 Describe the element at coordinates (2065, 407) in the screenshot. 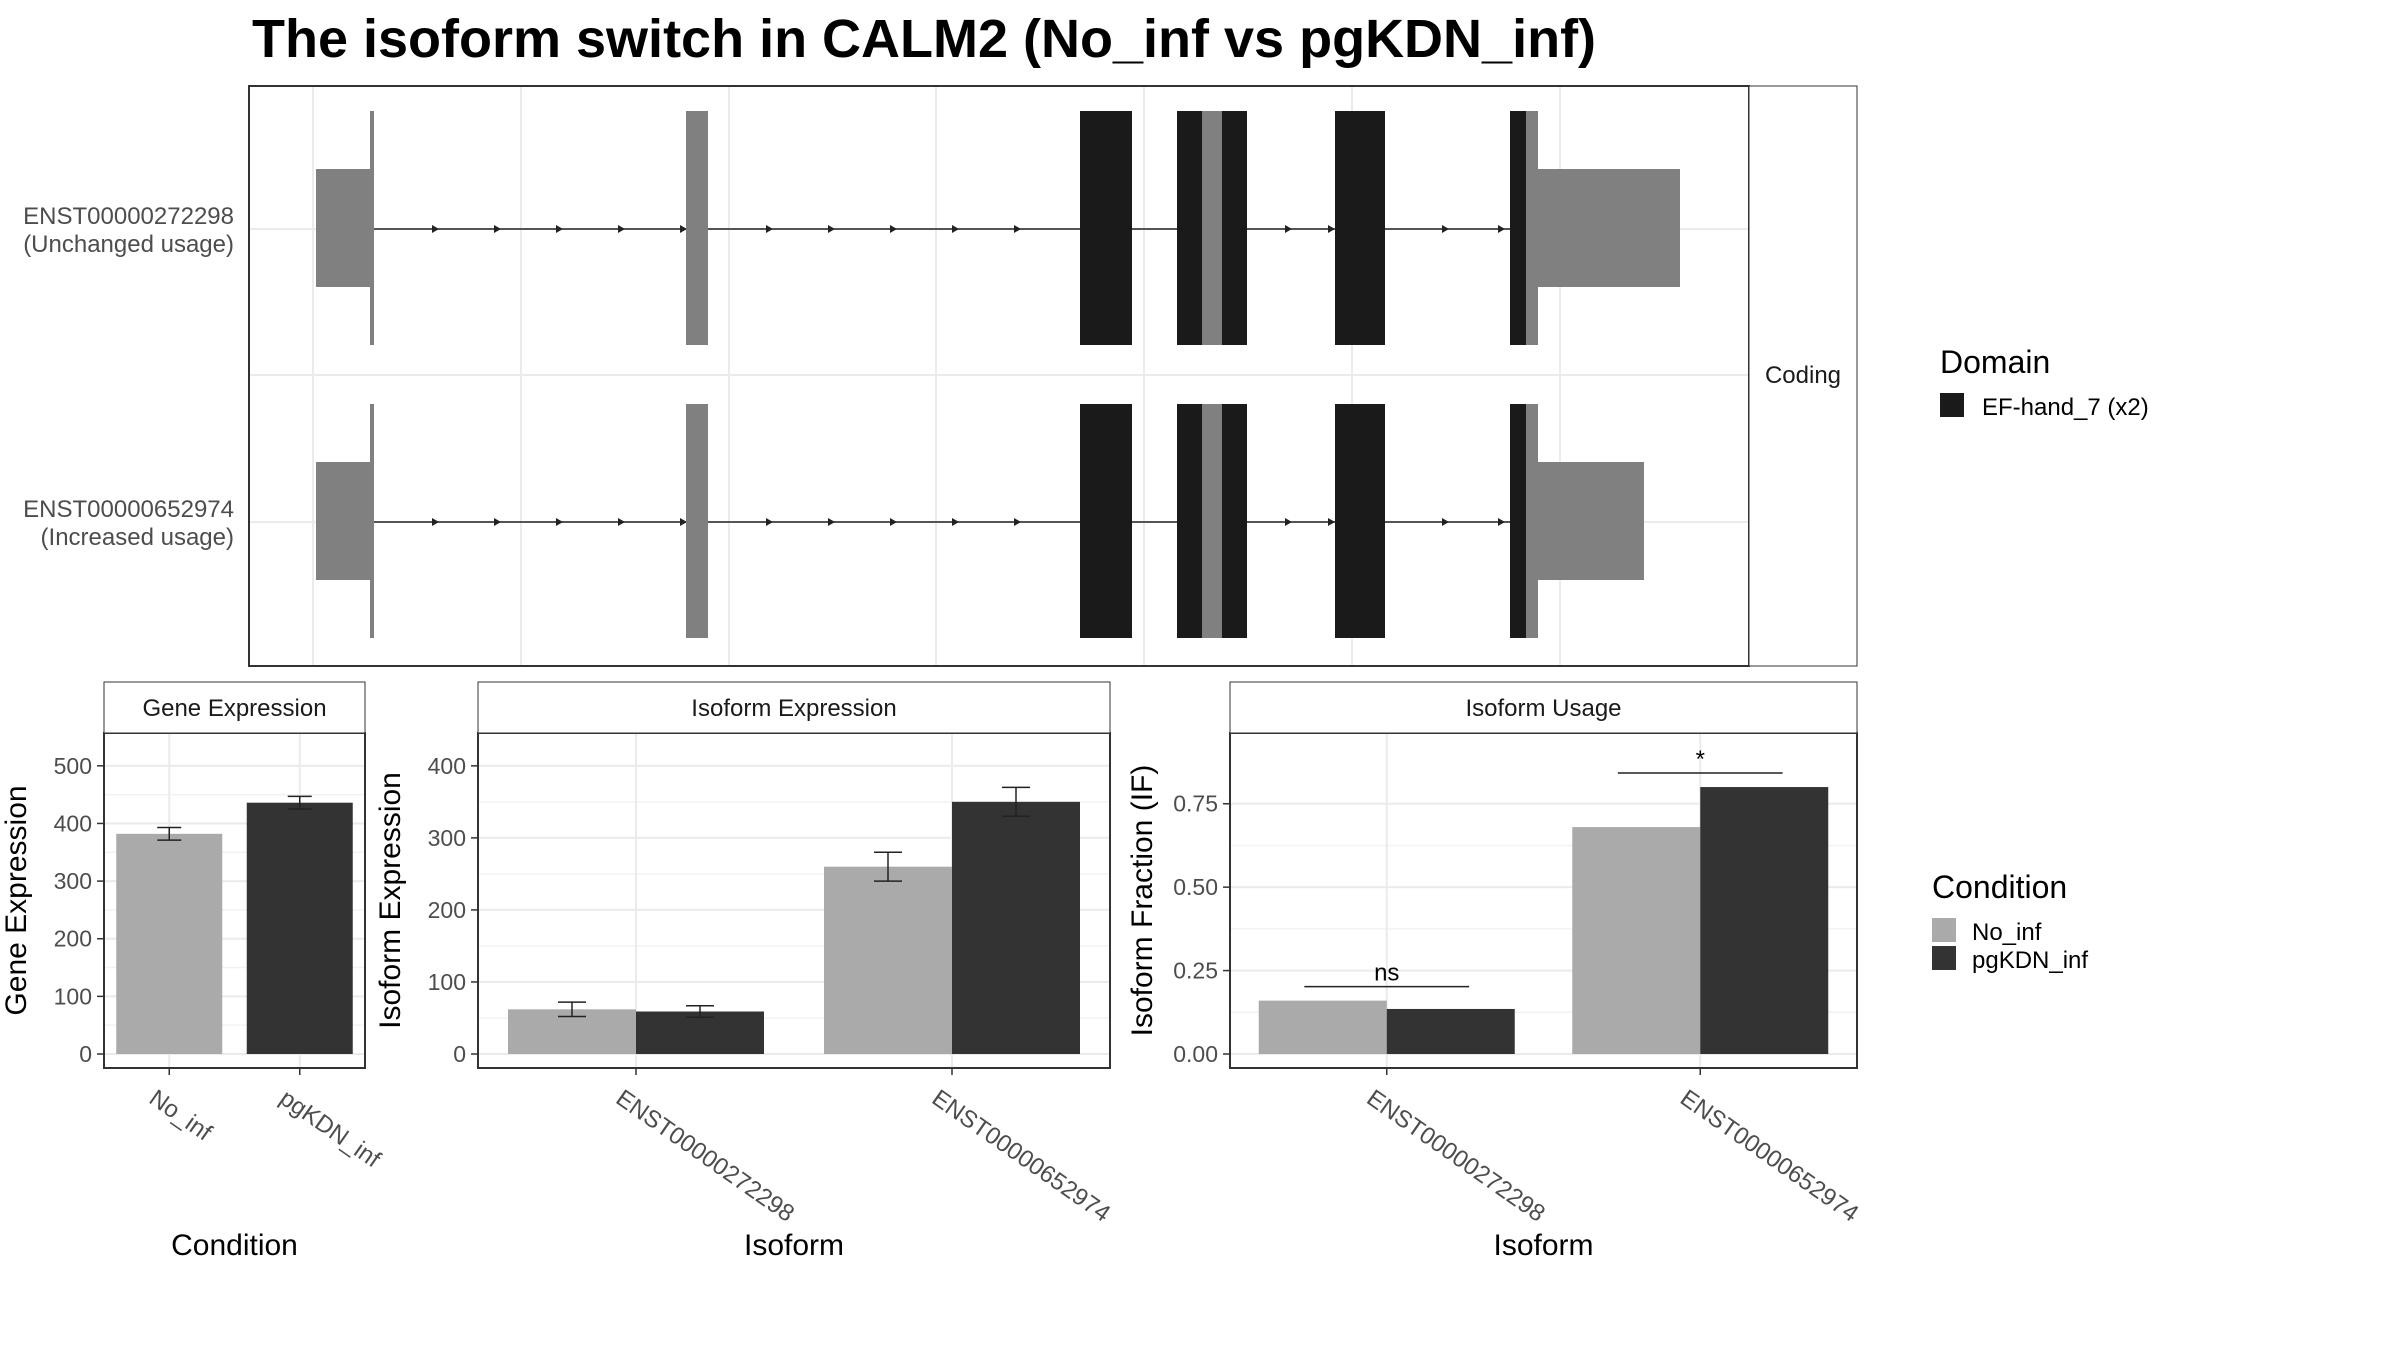

I see `domain-legend-label: EF-hand_7 (x2)` at that location.